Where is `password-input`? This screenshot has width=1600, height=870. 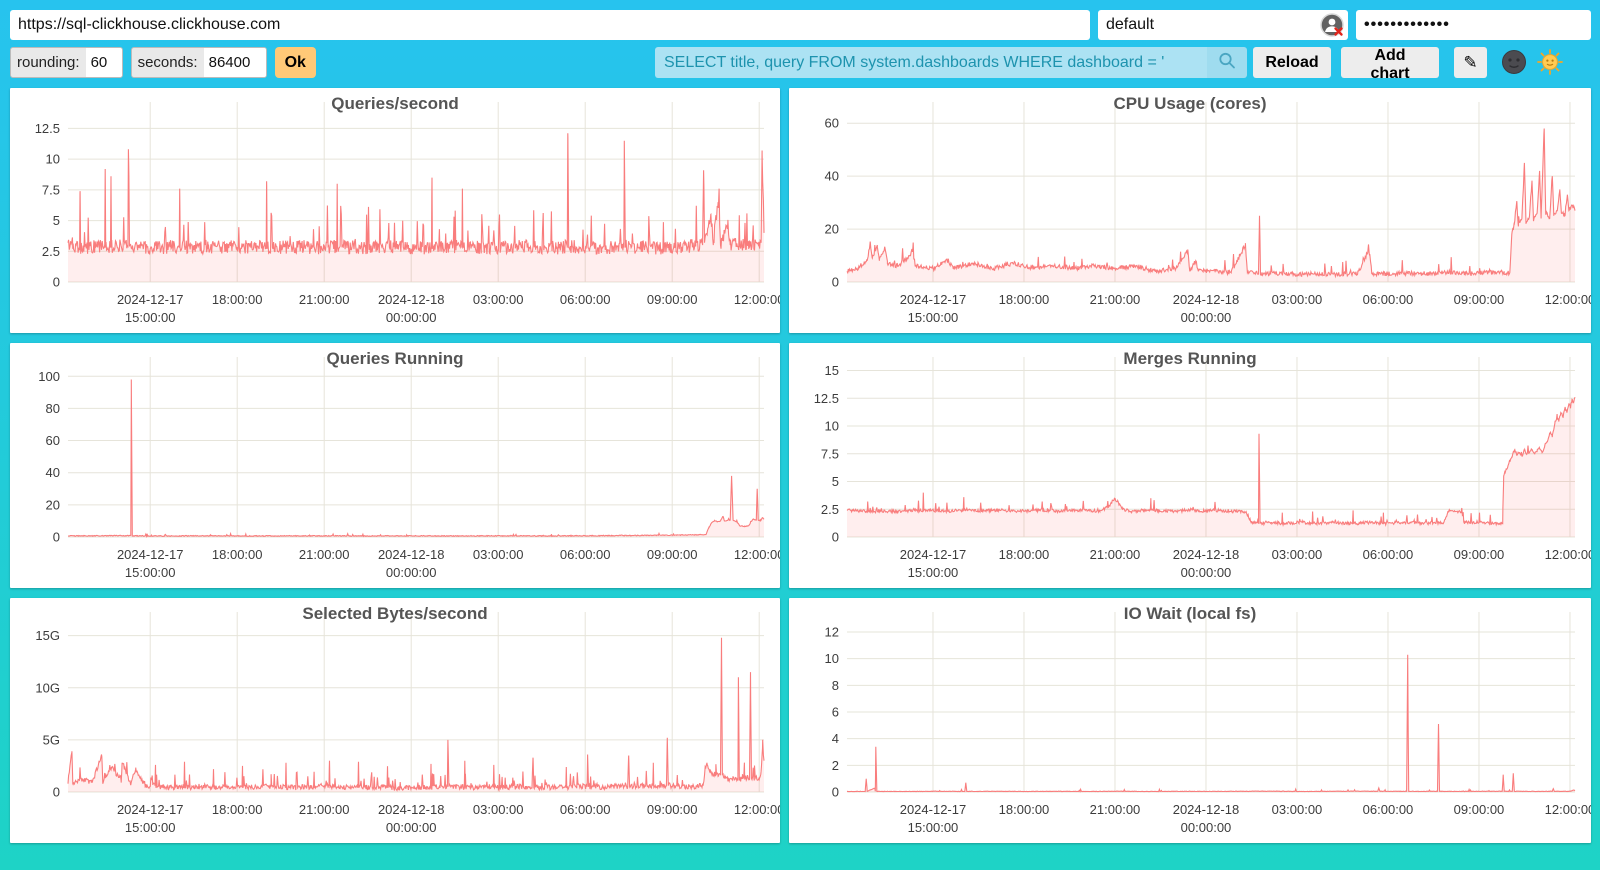 password-input is located at coordinates (1473, 25).